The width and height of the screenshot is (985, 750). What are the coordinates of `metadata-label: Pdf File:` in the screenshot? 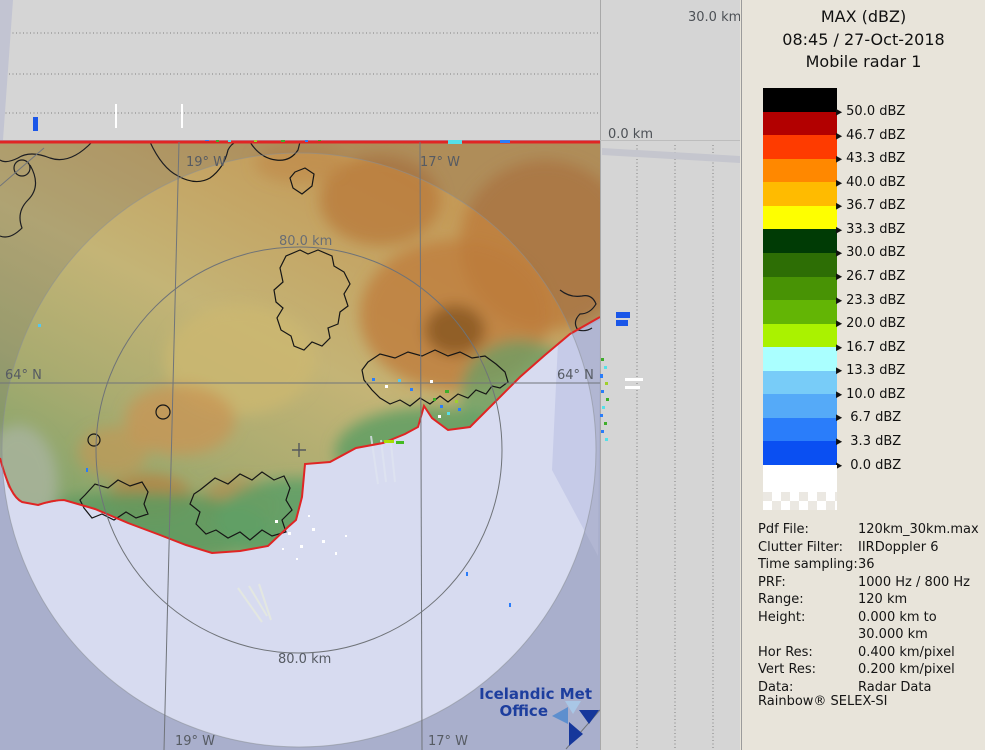 It's located at (783, 529).